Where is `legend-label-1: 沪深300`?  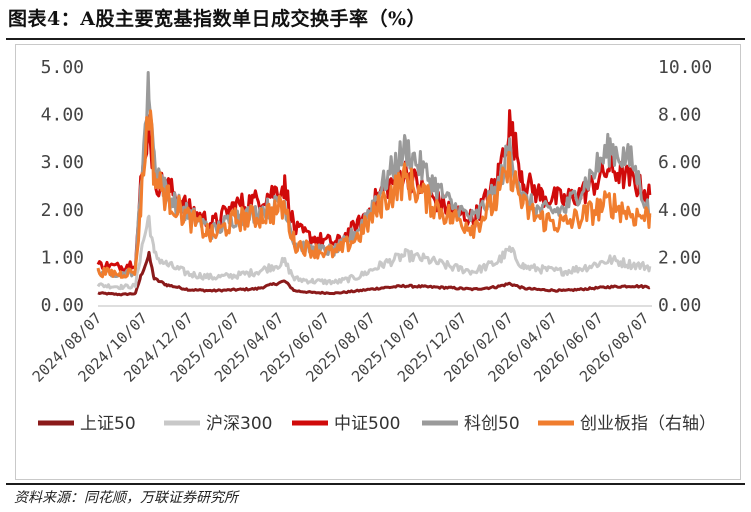 legend-label-1: 沪深300 is located at coordinates (239, 424).